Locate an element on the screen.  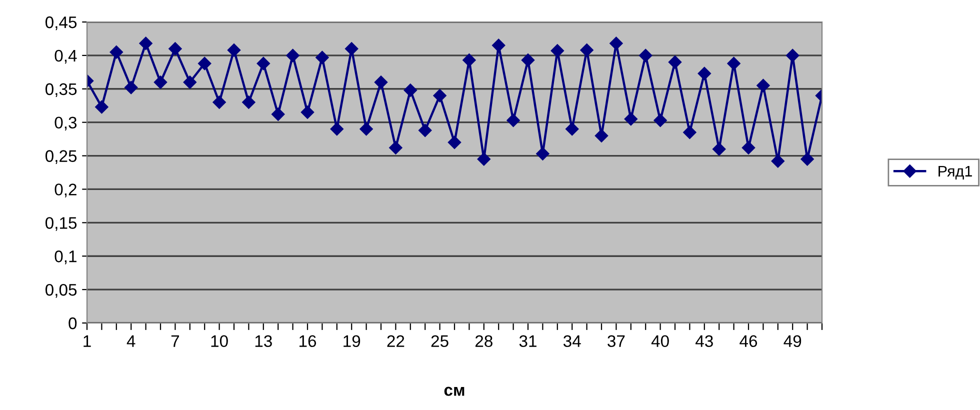
x-tick-label: 16 is located at coordinates (308, 341).